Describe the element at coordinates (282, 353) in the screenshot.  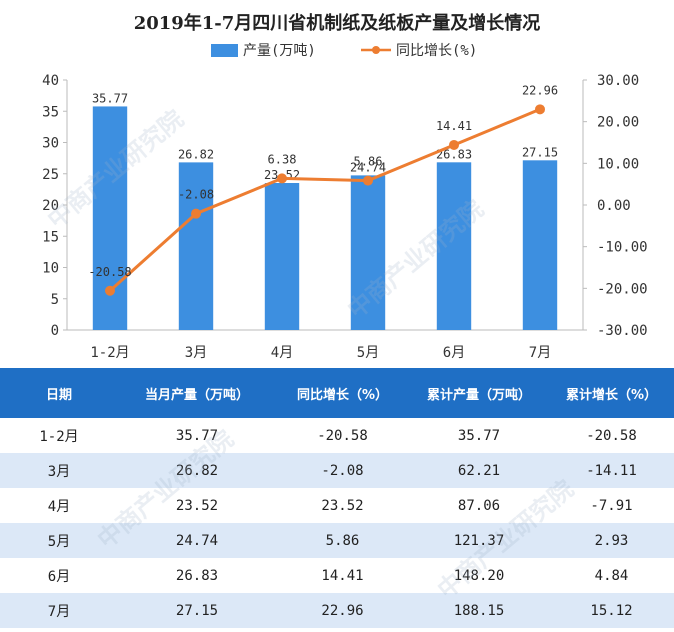
I see `x-tick-label: 4月` at that location.